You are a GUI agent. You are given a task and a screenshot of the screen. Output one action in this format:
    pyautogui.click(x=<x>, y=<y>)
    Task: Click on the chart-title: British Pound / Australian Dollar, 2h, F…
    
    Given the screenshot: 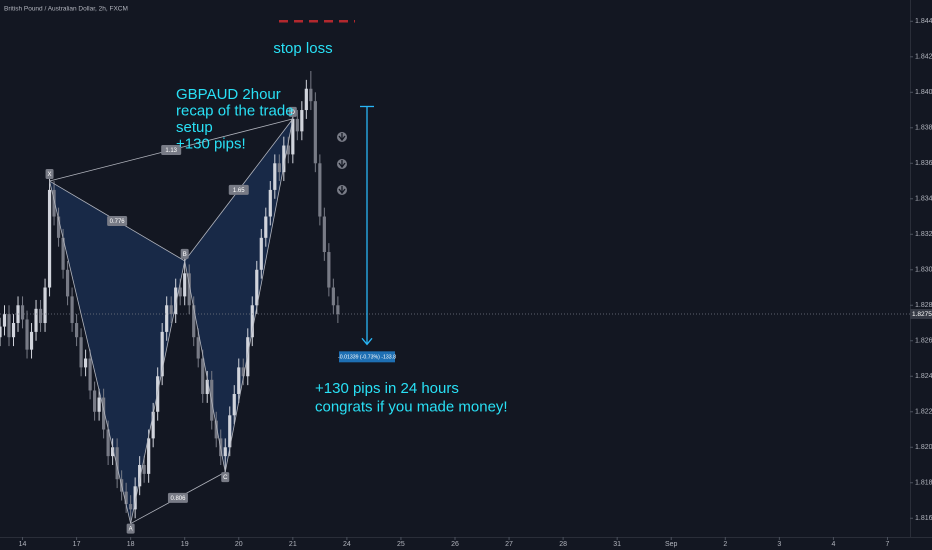 What is the action you would take?
    pyautogui.click(x=66, y=9)
    